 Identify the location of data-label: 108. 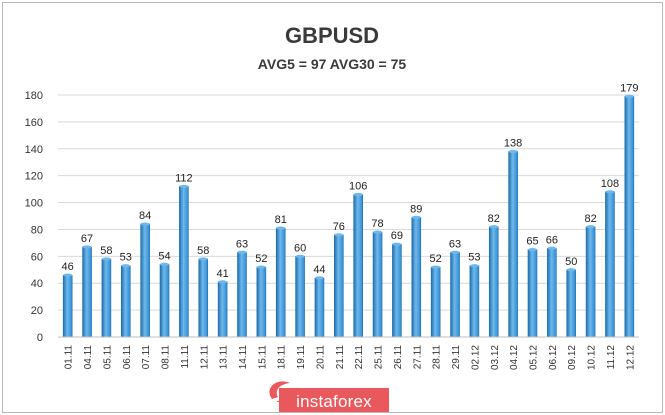
(610, 184).